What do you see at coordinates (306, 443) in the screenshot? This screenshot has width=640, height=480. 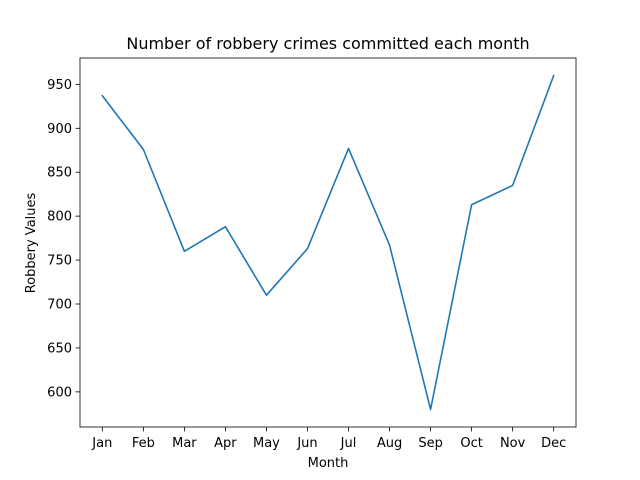 I see `x-tick-label: Jun` at bounding box center [306, 443].